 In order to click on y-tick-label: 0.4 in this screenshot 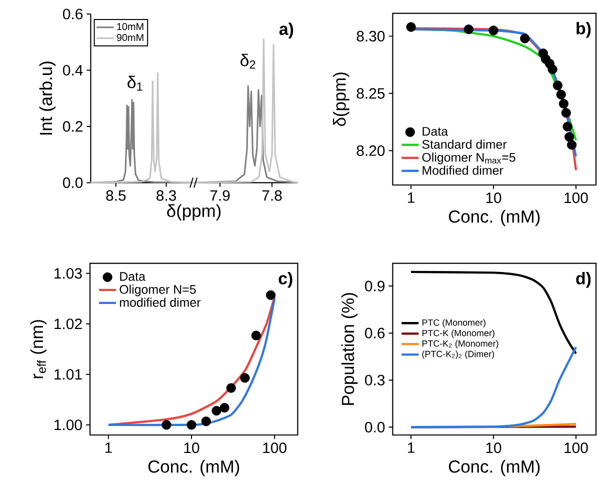, I will do `click(72, 70)`.